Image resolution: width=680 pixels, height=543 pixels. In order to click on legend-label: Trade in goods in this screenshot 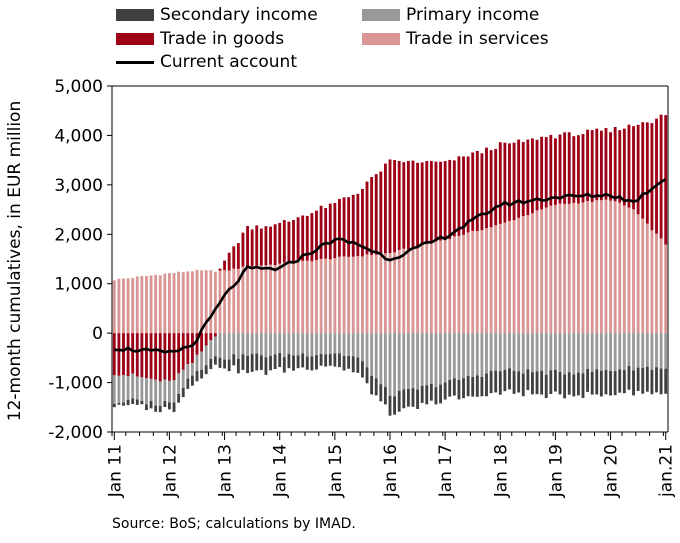, I will do `click(222, 39)`.